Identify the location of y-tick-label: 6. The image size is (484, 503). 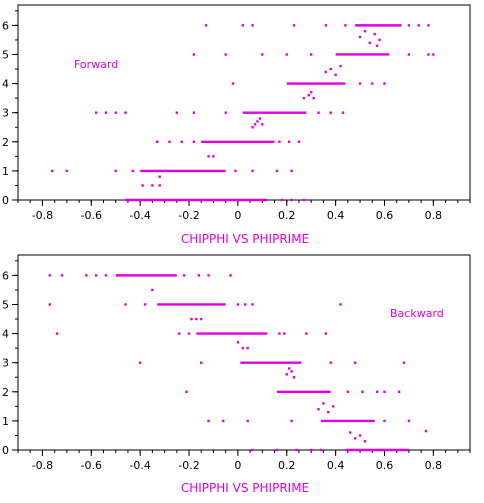
(5, 25).